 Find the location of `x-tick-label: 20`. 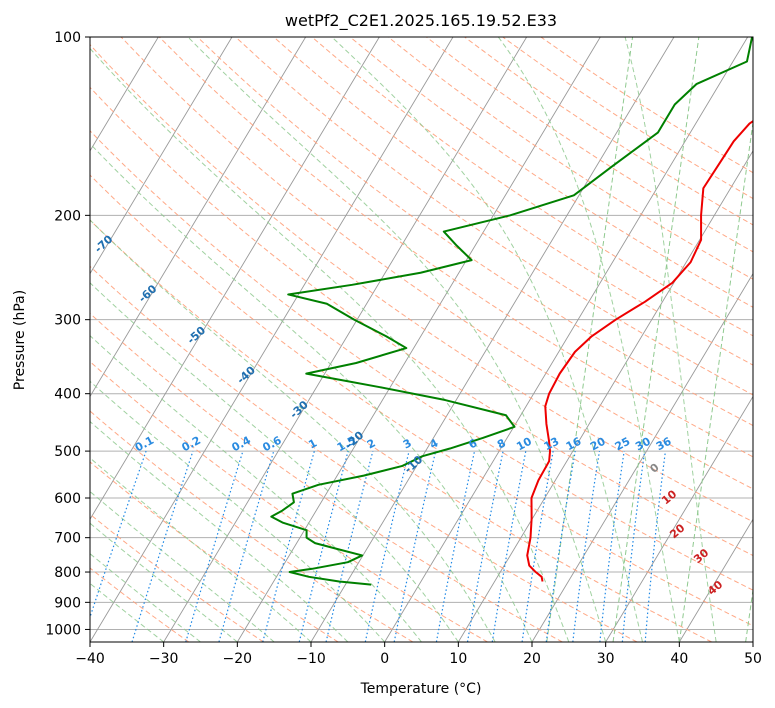

x-tick-label: 20 is located at coordinates (532, 659).